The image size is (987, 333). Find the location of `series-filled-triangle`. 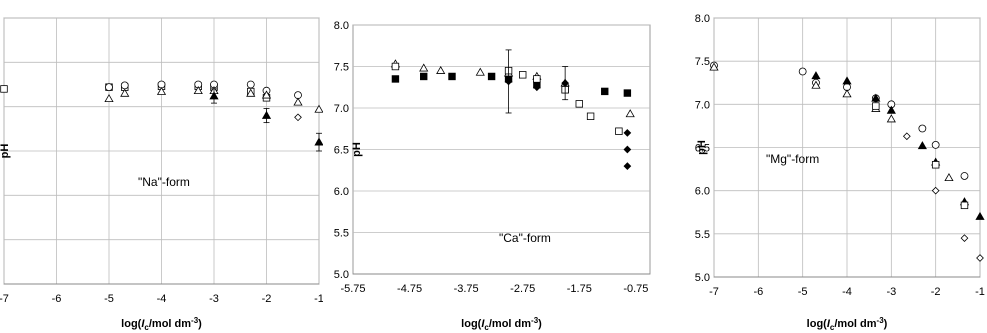

series-filled-triangle is located at coordinates (266, 120).